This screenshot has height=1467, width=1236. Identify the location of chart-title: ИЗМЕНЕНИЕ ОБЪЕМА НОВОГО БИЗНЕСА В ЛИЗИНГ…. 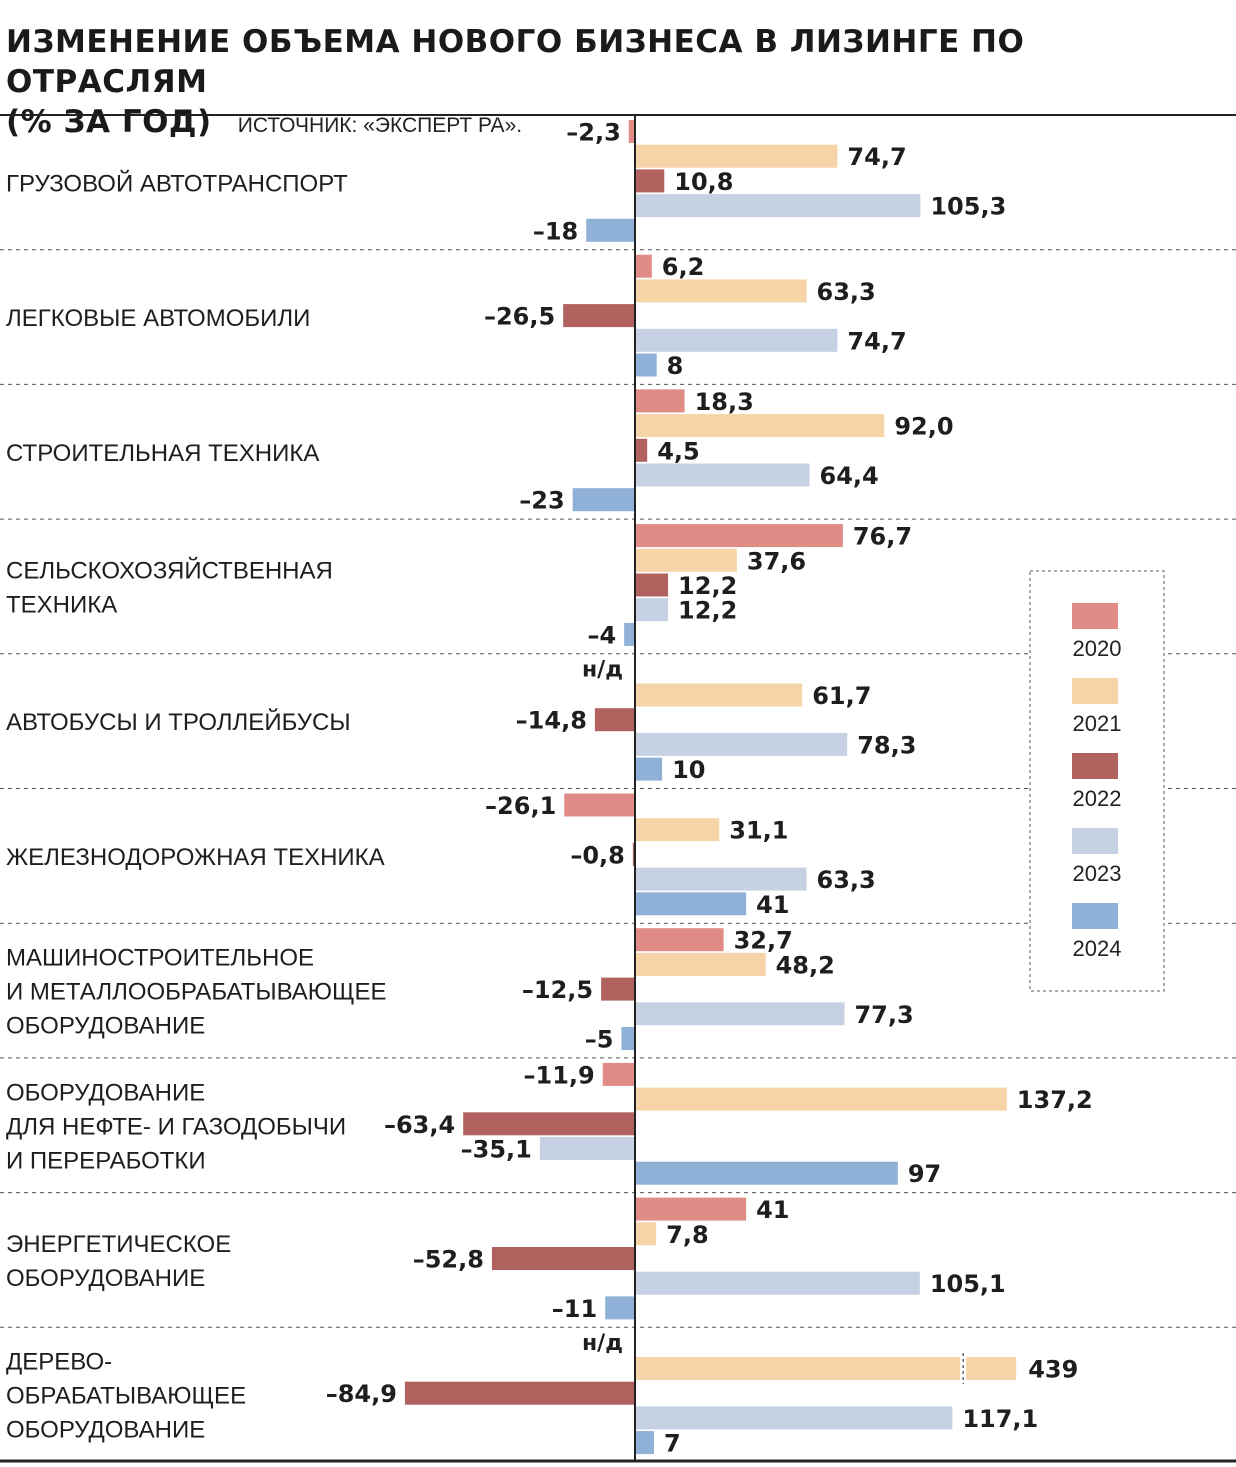
(621, 84).